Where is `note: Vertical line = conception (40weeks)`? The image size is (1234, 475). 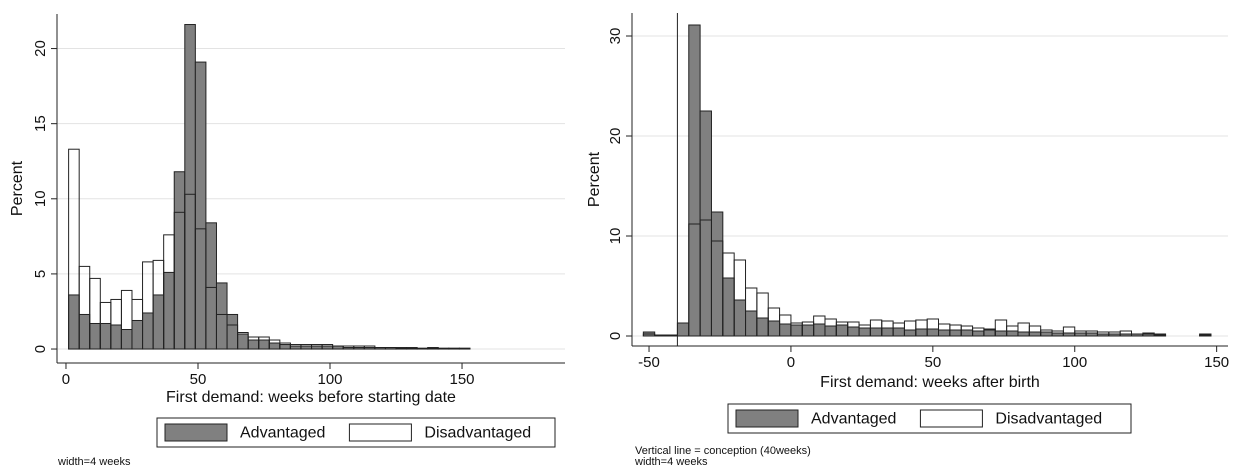 note: Vertical line = conception (40weeks) is located at coordinates (723, 451).